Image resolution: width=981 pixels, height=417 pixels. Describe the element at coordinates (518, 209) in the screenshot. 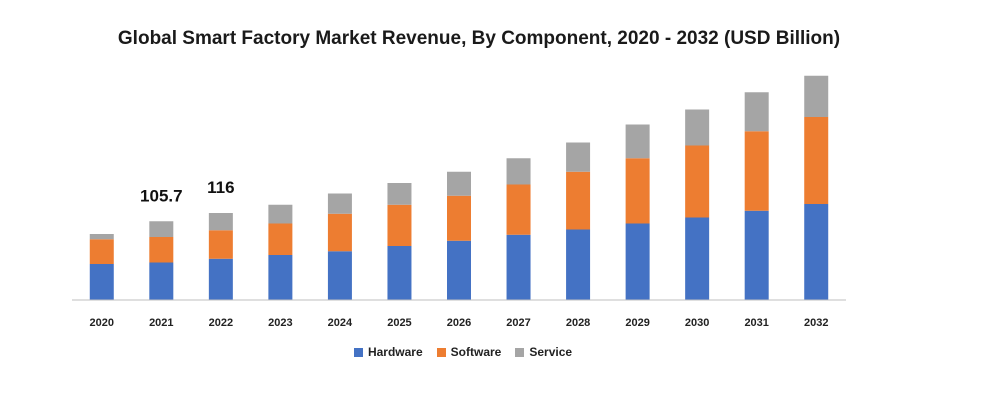

I see `bar-segment-software-2027` at that location.